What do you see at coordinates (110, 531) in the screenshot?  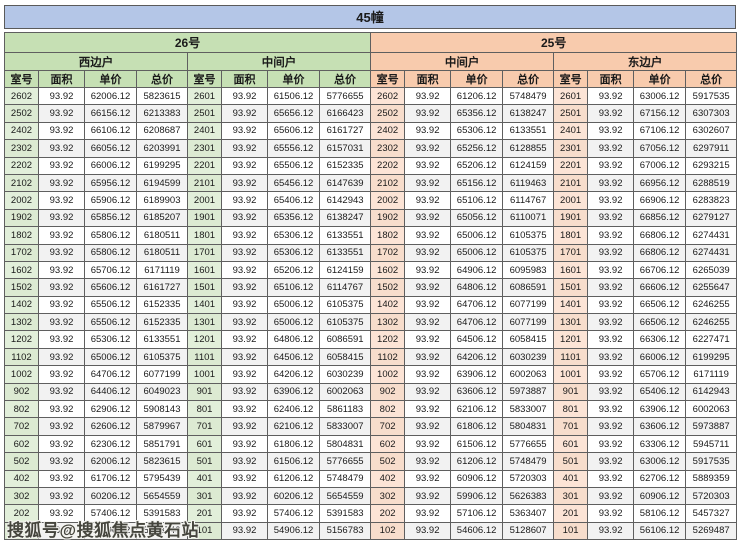 I see `cell-unit-price: 55406.12` at bounding box center [110, 531].